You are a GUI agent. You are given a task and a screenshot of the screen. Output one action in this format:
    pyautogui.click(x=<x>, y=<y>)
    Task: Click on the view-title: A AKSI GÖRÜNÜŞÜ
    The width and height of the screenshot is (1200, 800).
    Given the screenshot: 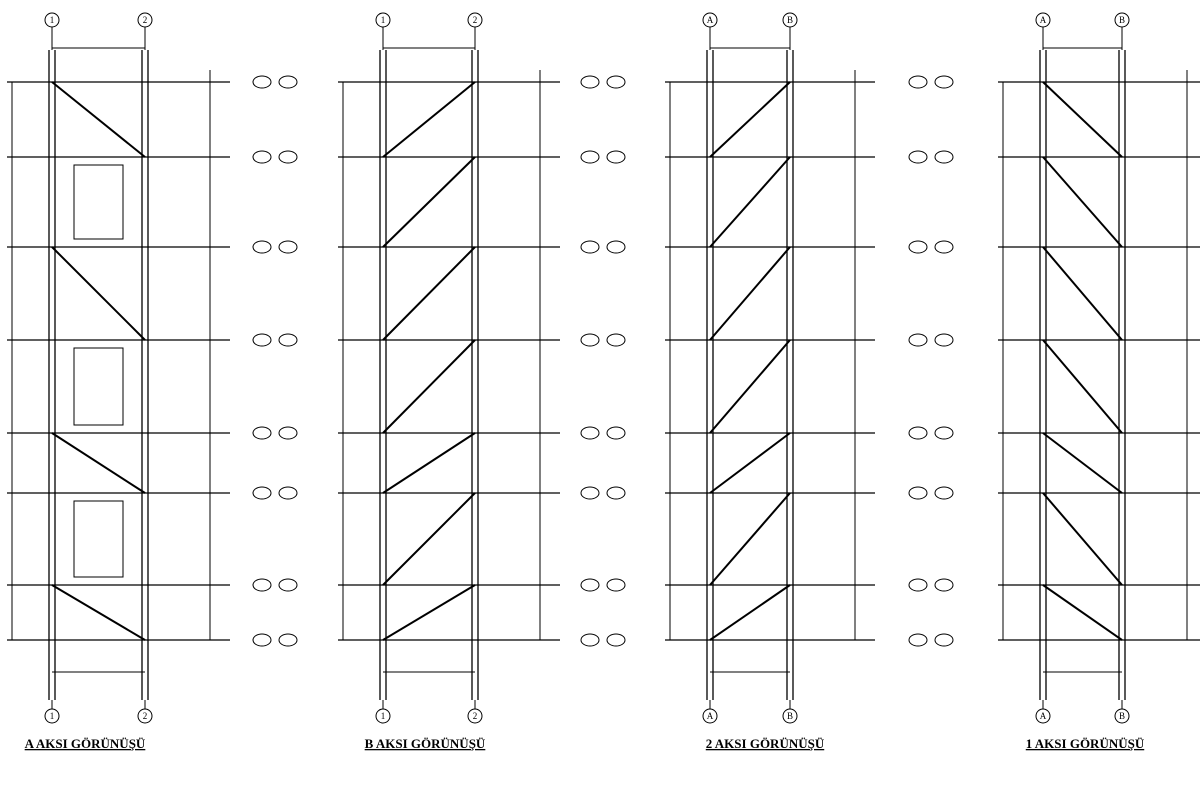 What is the action you would take?
    pyautogui.click(x=85, y=743)
    